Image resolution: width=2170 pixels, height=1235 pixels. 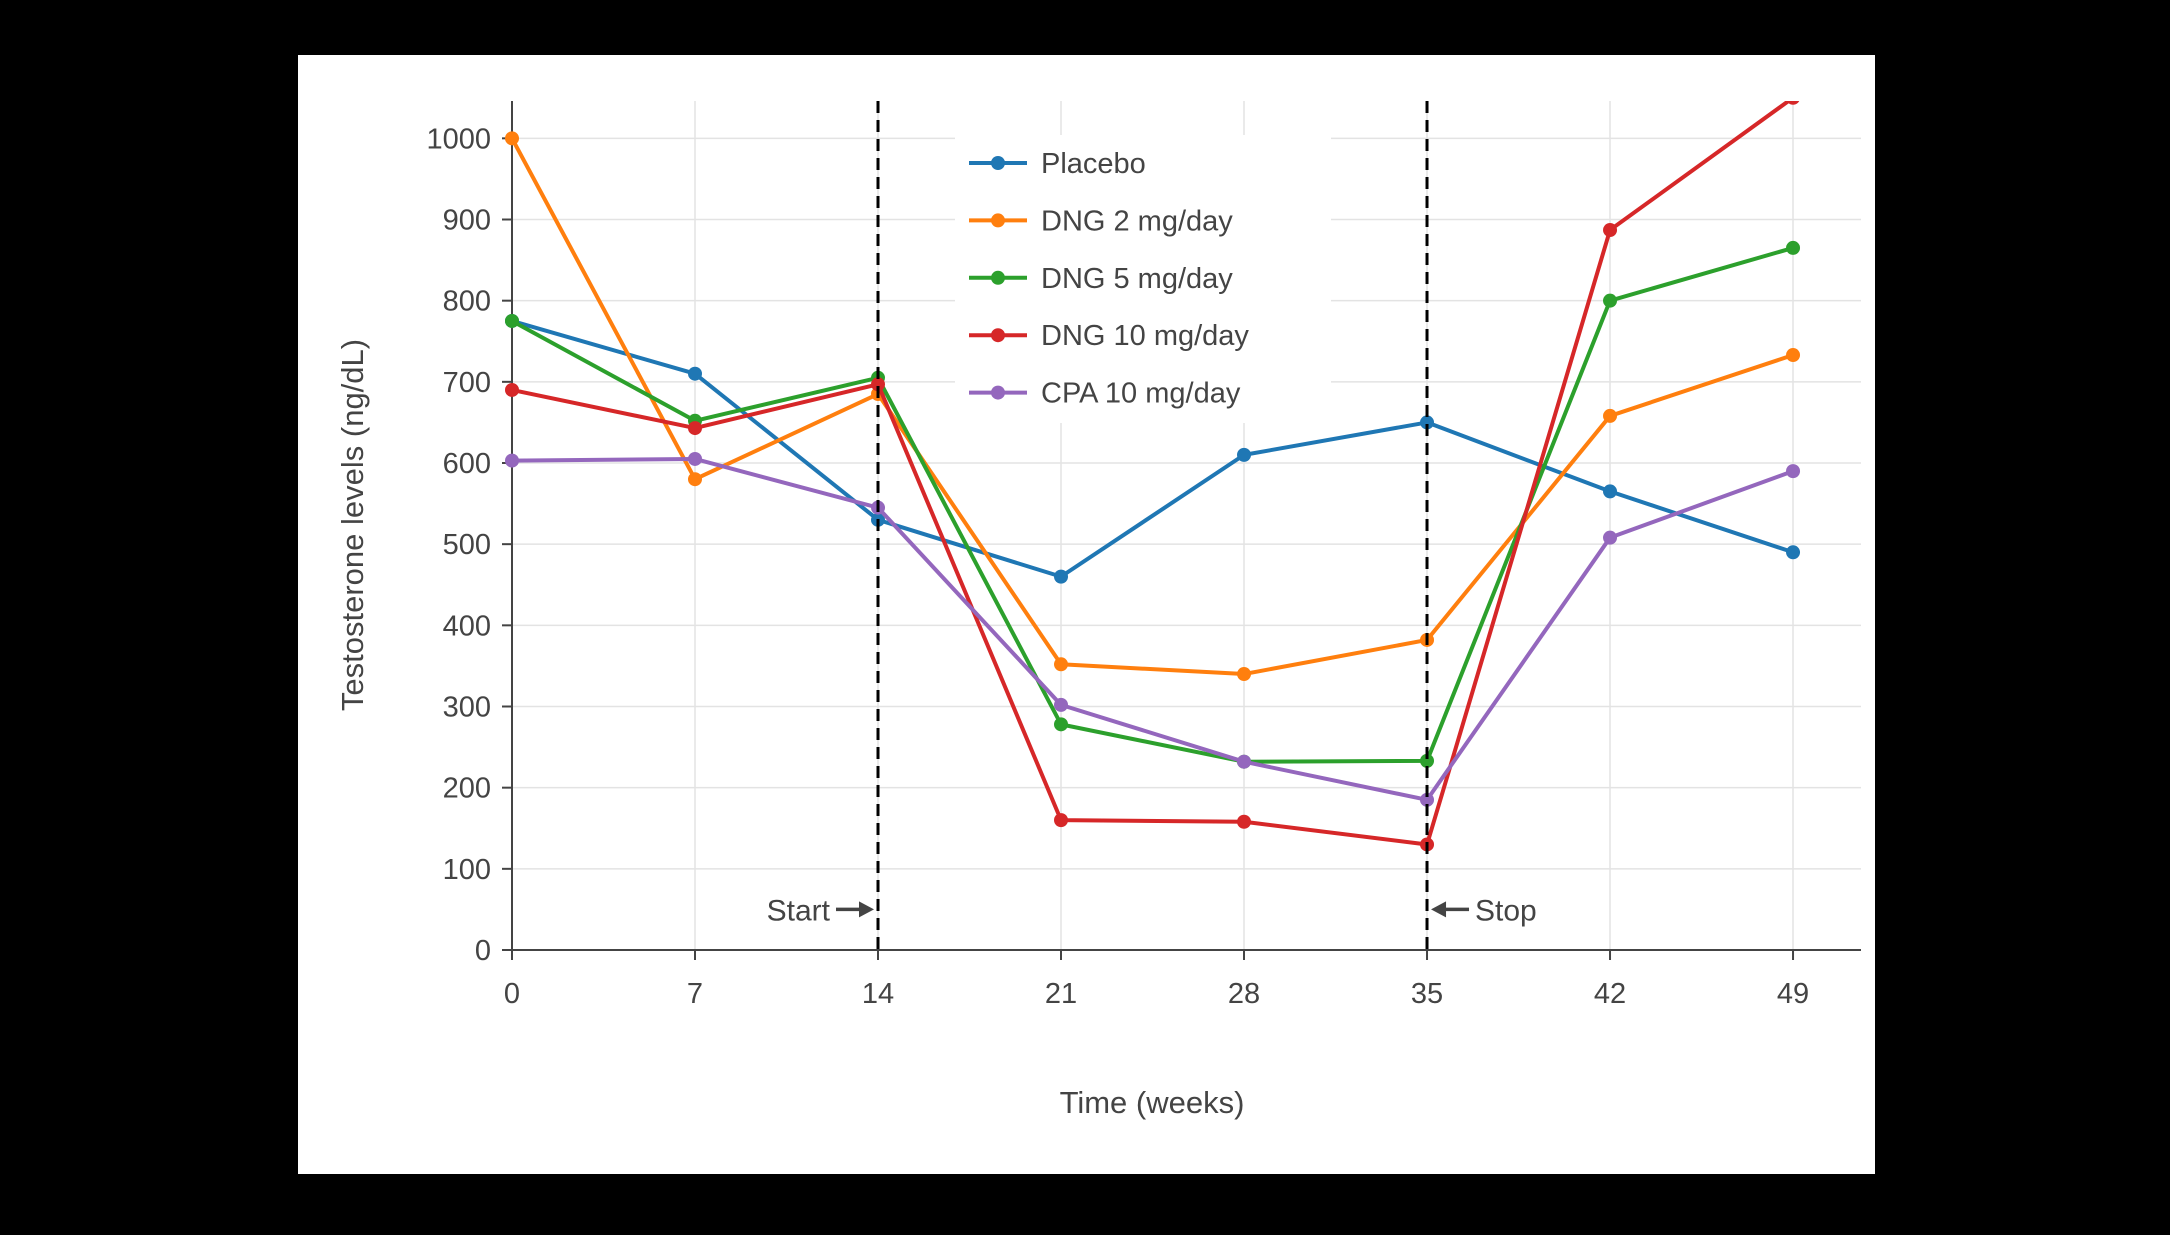 I want to click on arrow-left-icon, so click(x=1439, y=909).